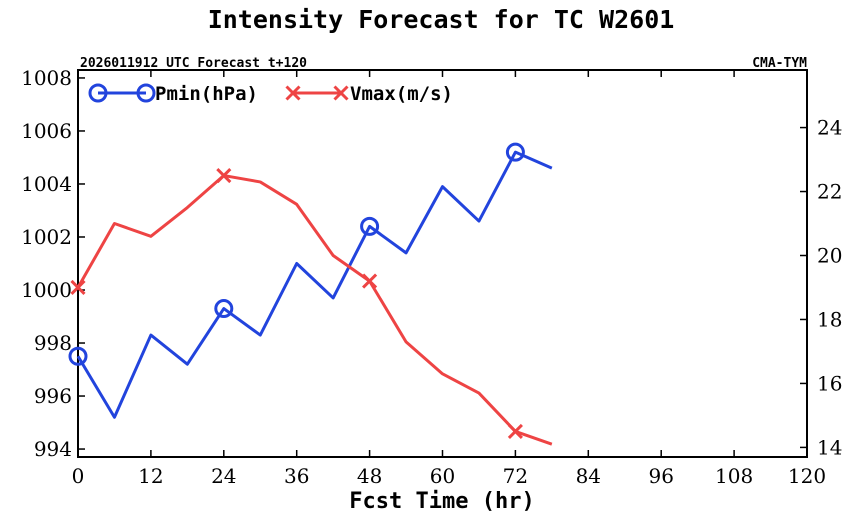  What do you see at coordinates (442, 476) in the screenshot?
I see `x-tick-label: 60` at bounding box center [442, 476].